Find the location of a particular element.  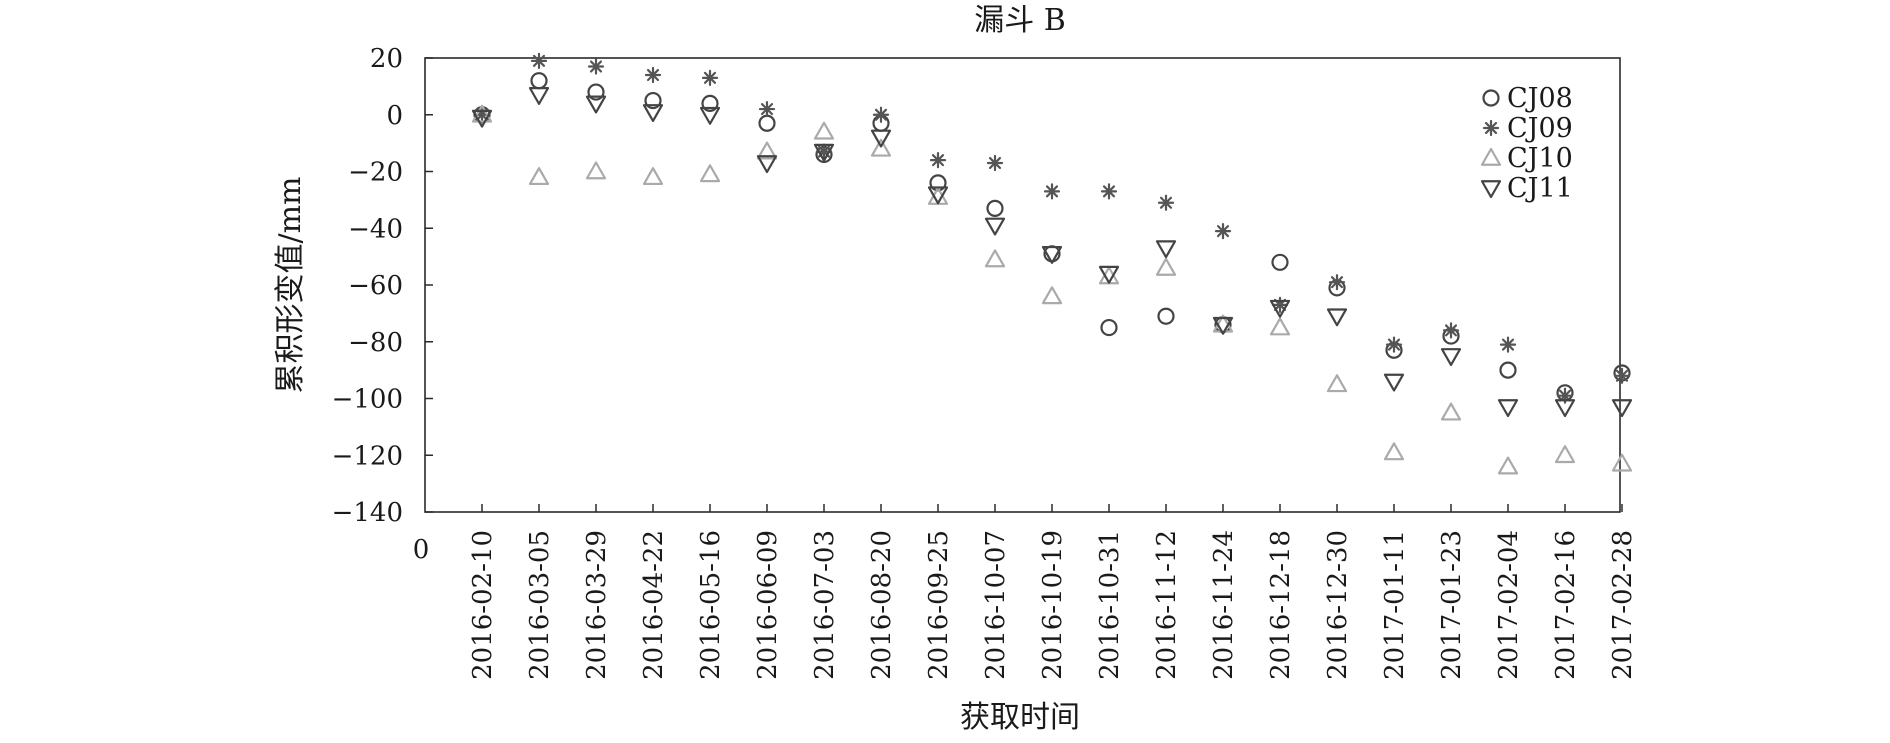

x-tick-label: 2016-12-18 is located at coordinates (1281, 605).